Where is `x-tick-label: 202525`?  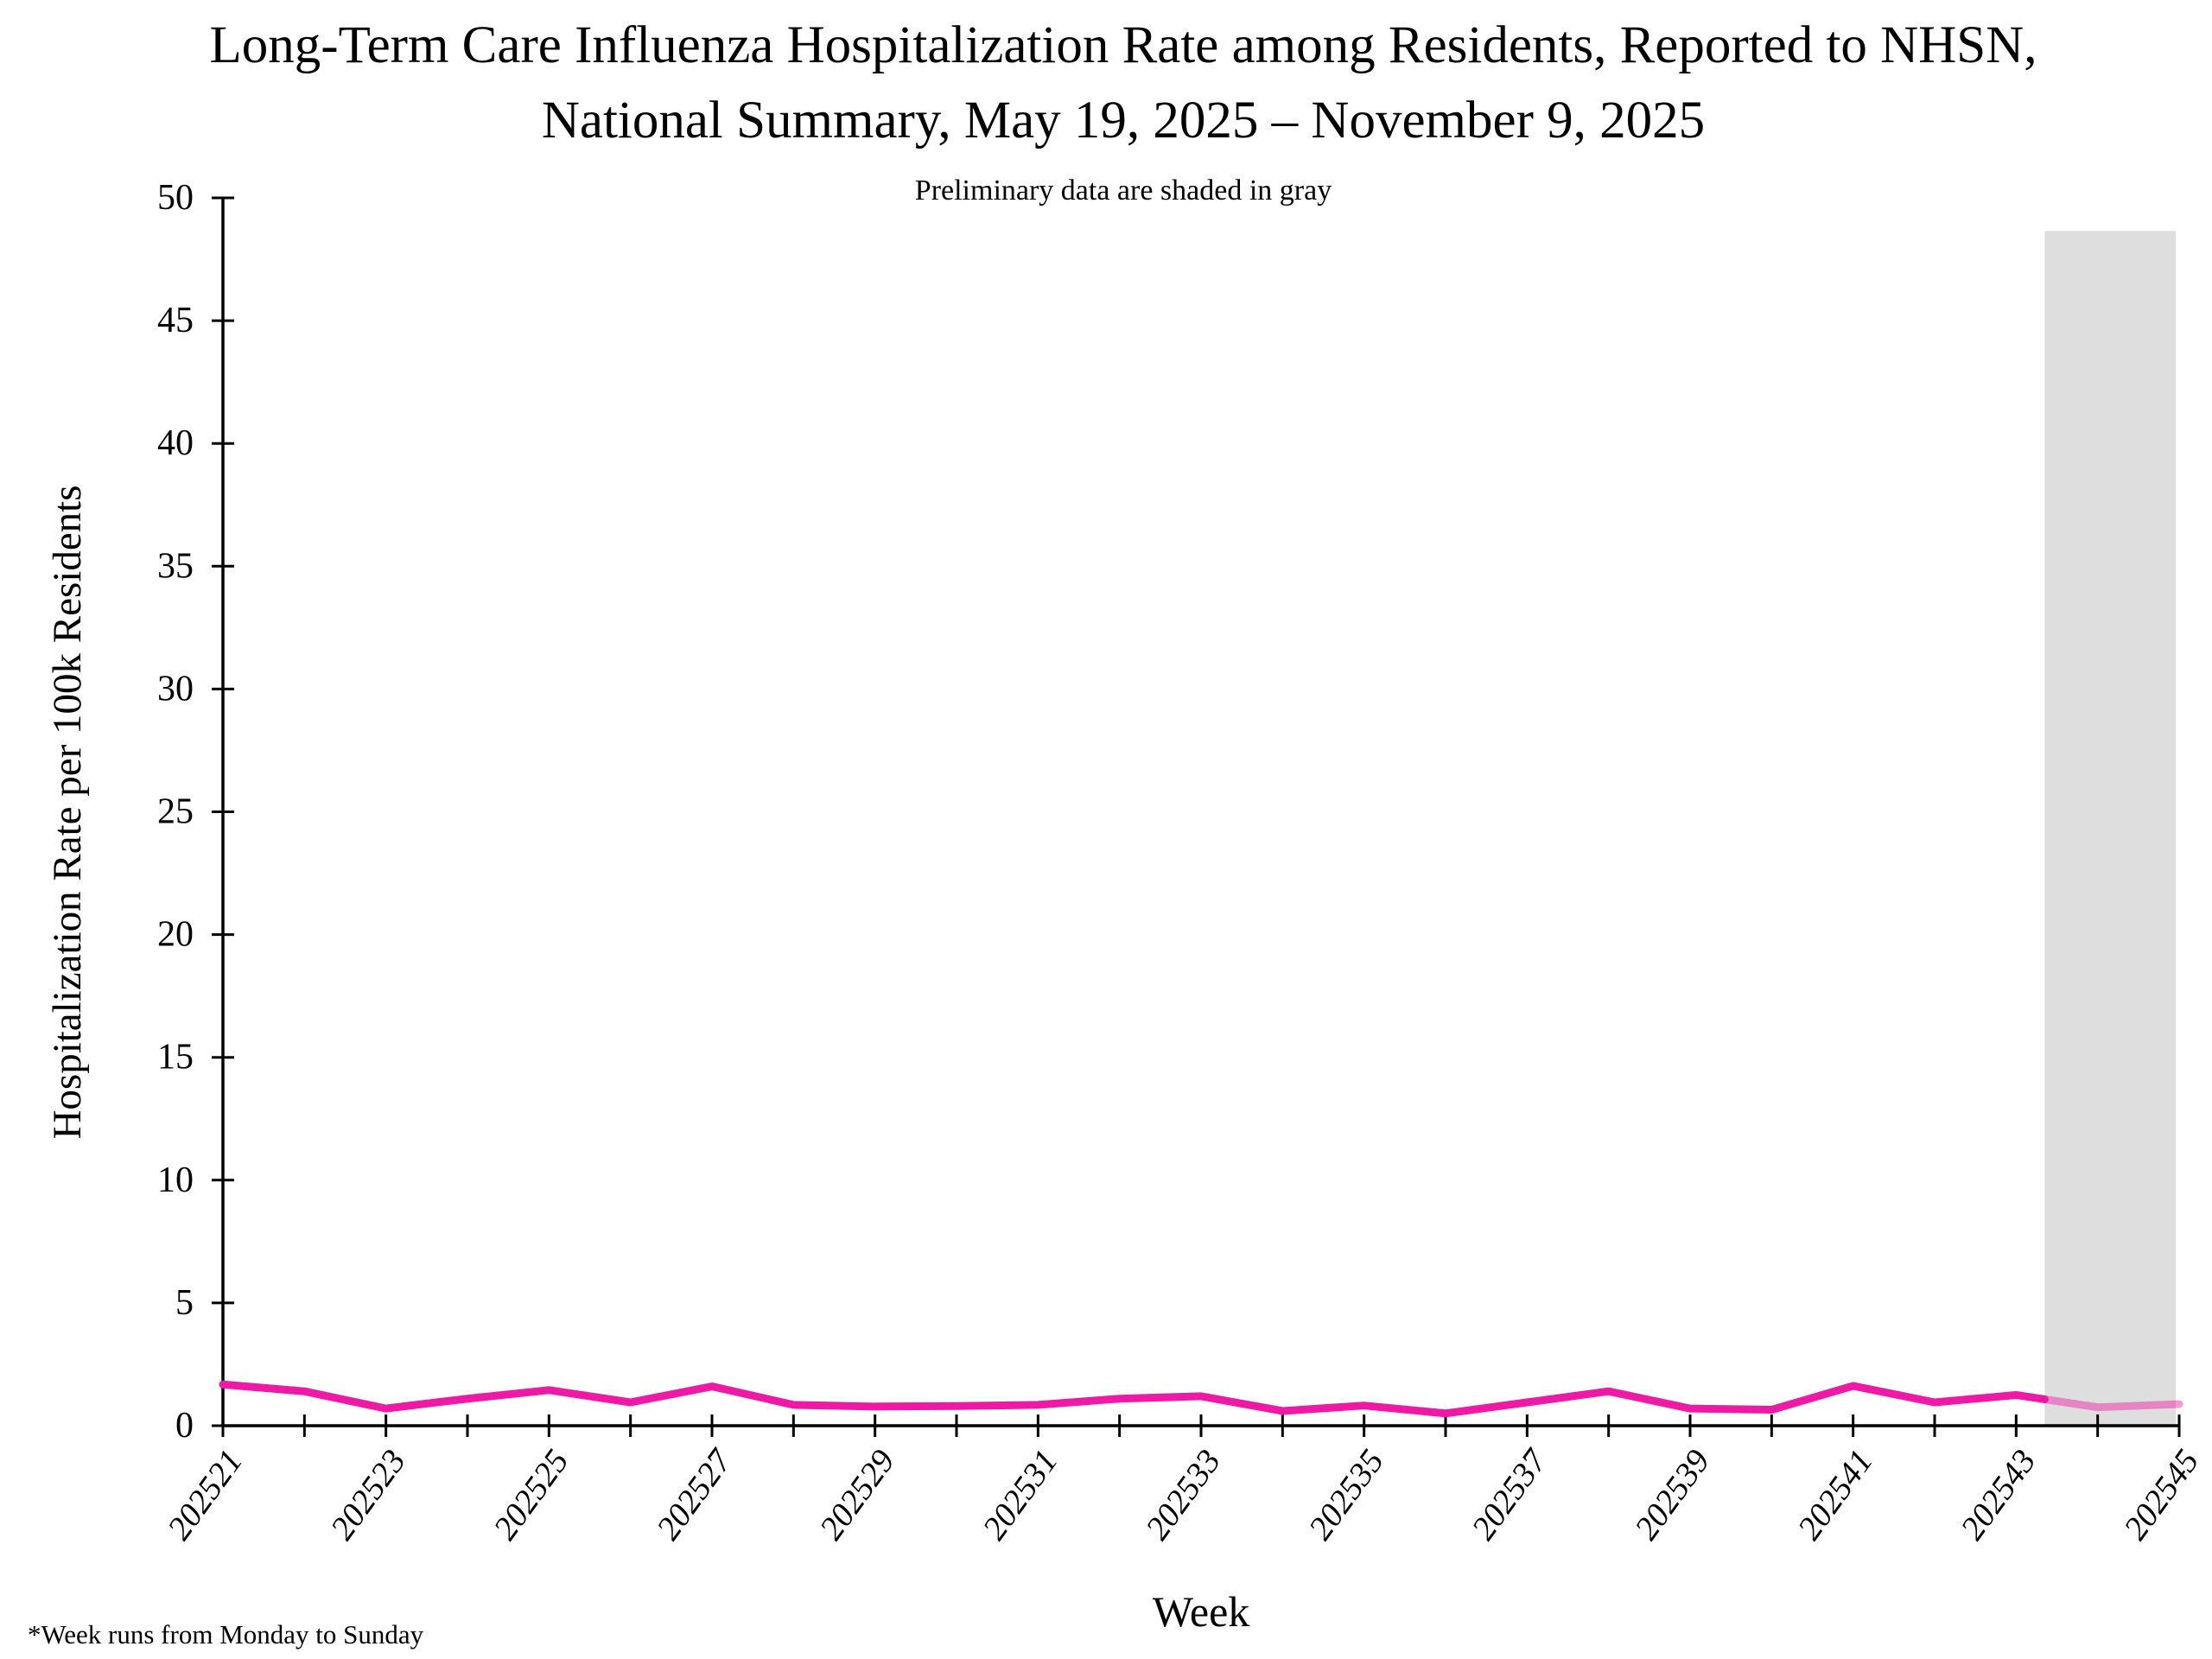 x-tick-label: 202525 is located at coordinates (531, 1495).